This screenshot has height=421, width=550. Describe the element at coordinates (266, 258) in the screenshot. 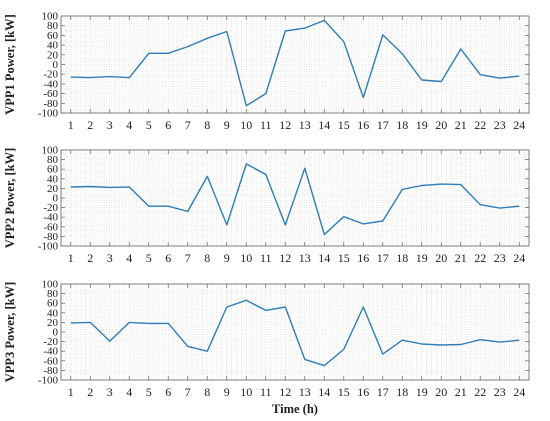

I see `x-tick-label: 11` at that location.